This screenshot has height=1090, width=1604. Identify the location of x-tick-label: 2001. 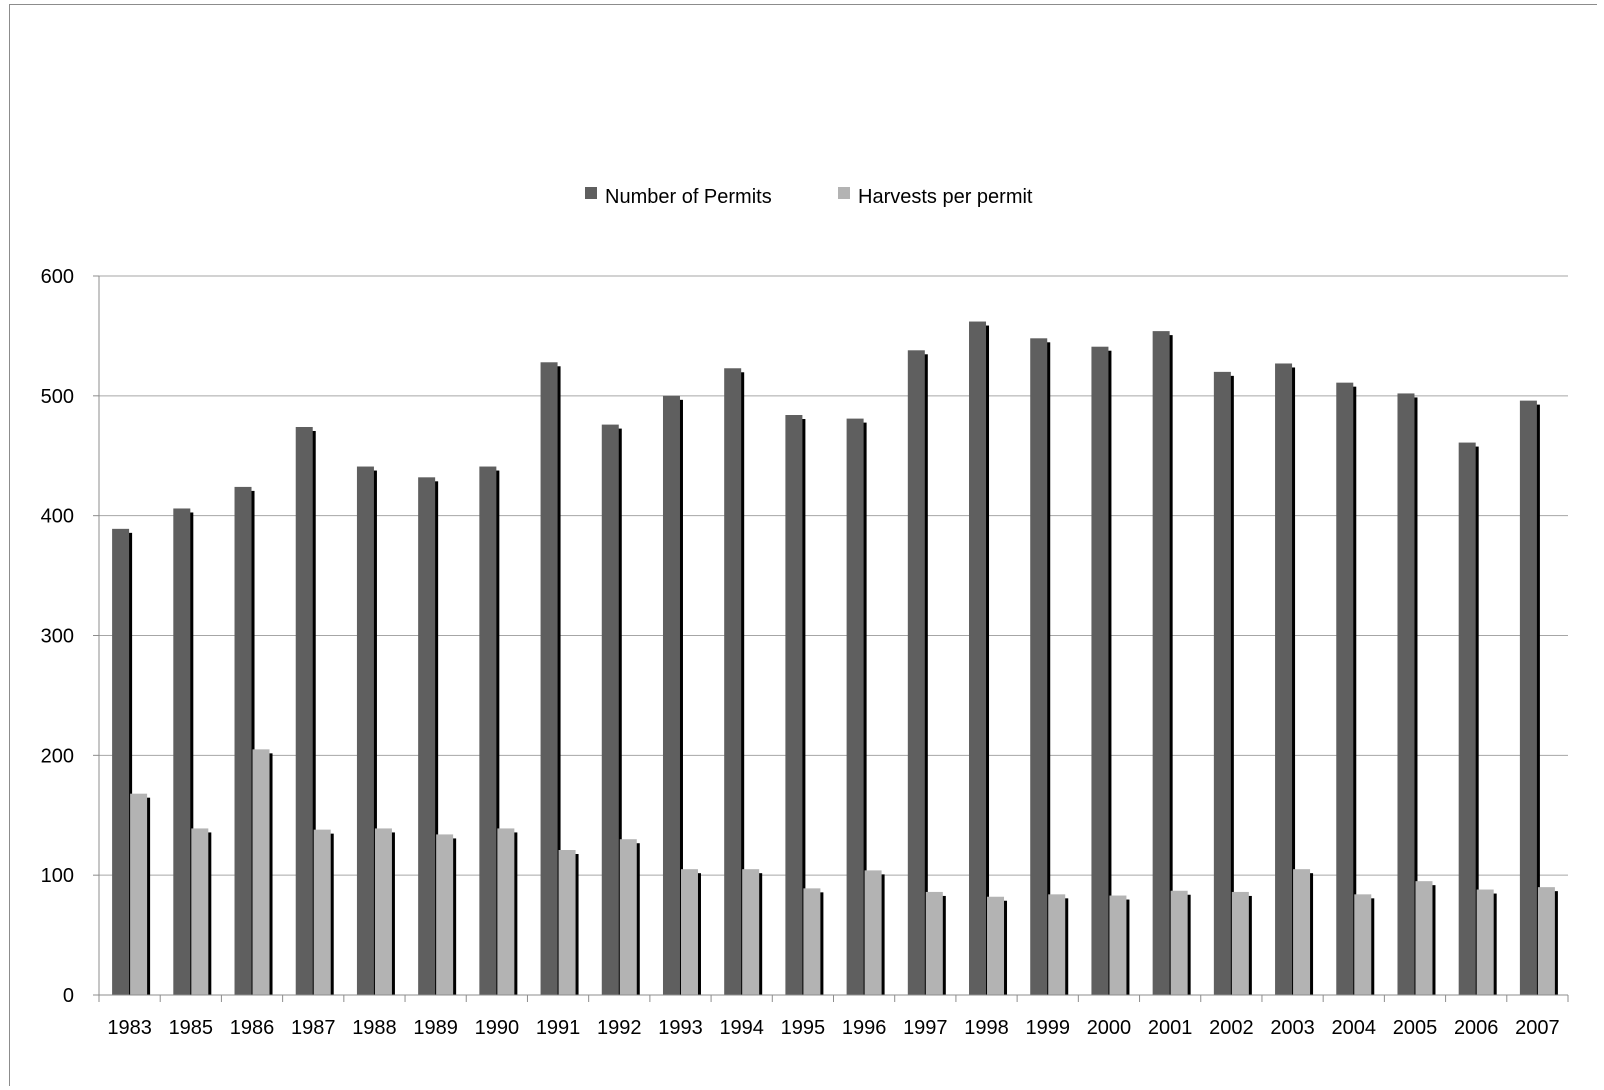
(1170, 1028).